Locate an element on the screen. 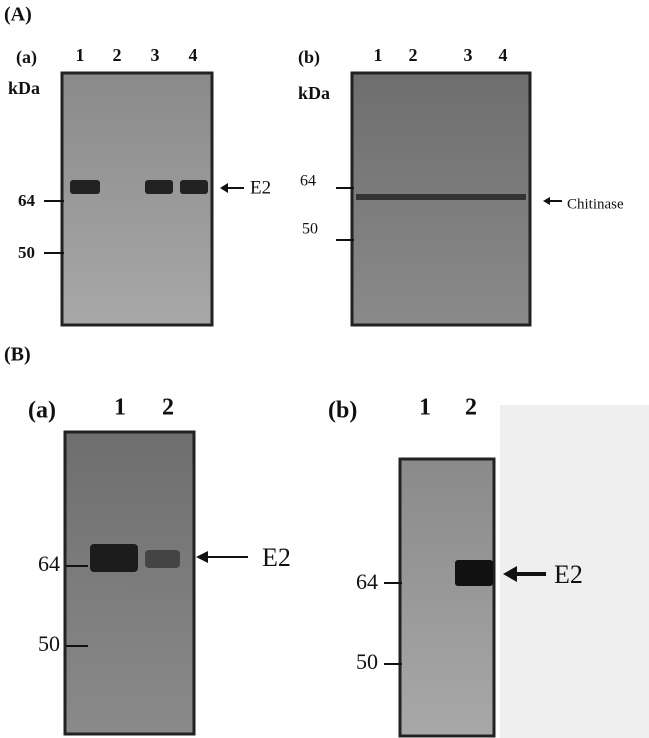  panel-label: (B) is located at coordinates (17, 355).